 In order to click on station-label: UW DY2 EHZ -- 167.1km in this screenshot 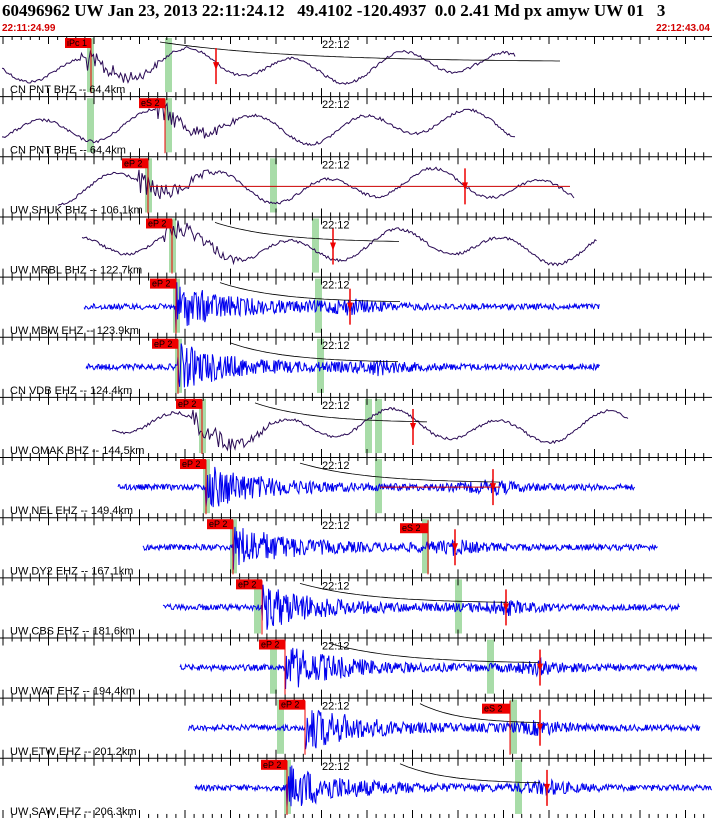, I will do `click(71, 571)`.